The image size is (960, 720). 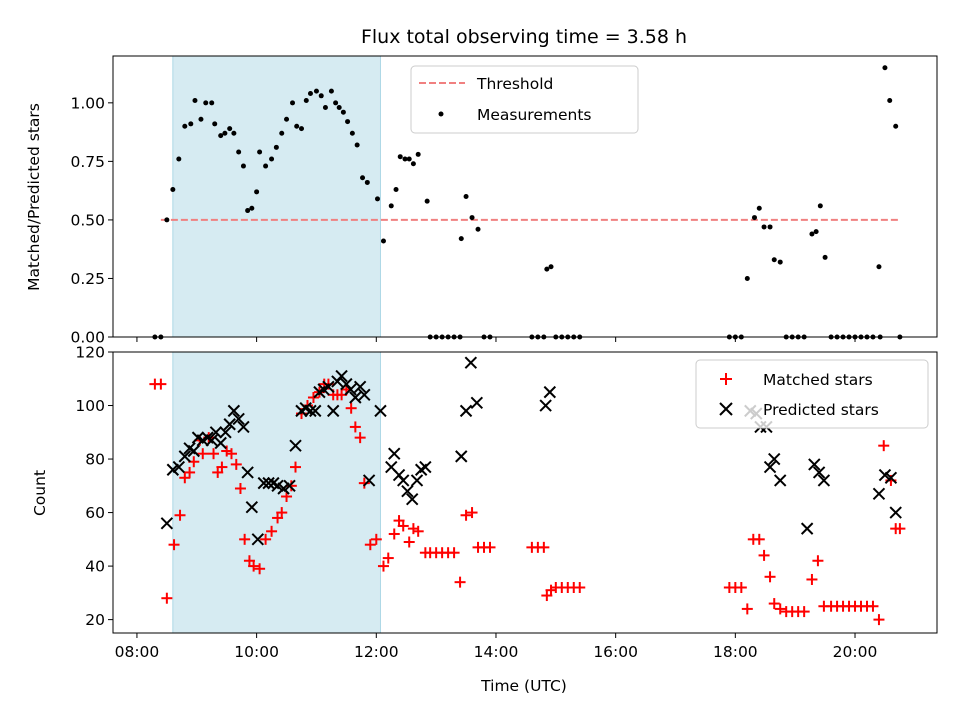 I want to click on bottom-ytick-label: 60, so click(x=95, y=513).